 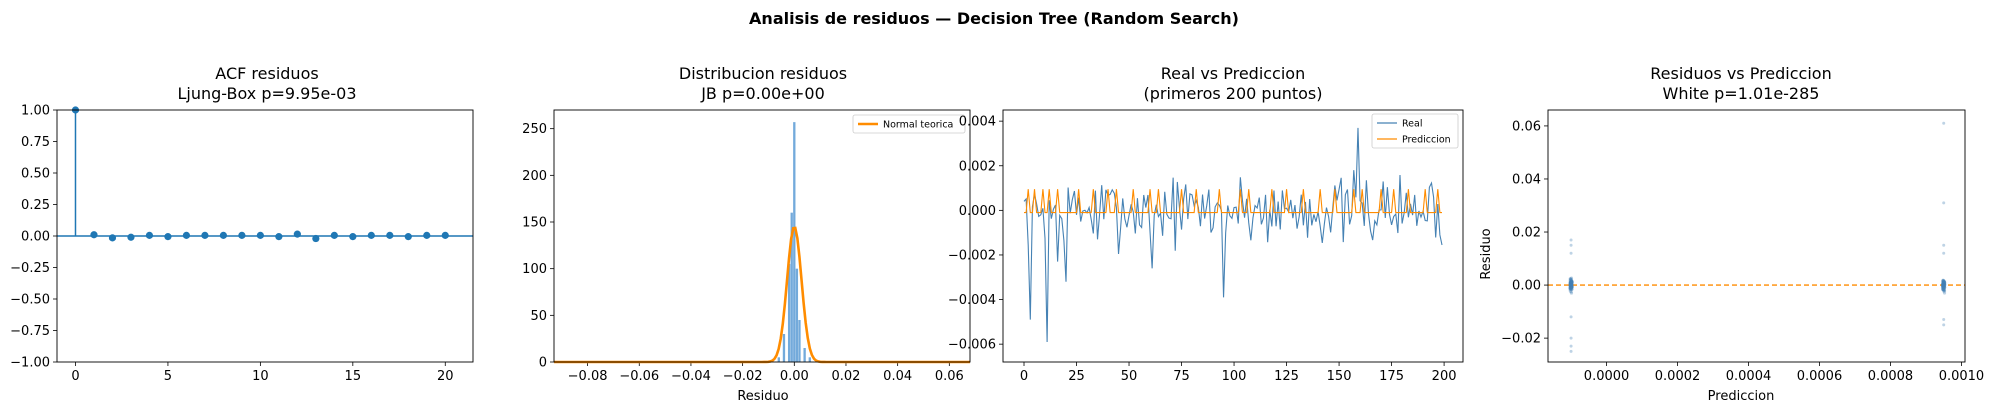 I want to click on rvp-xtick-label: 150, so click(x=1339, y=376).